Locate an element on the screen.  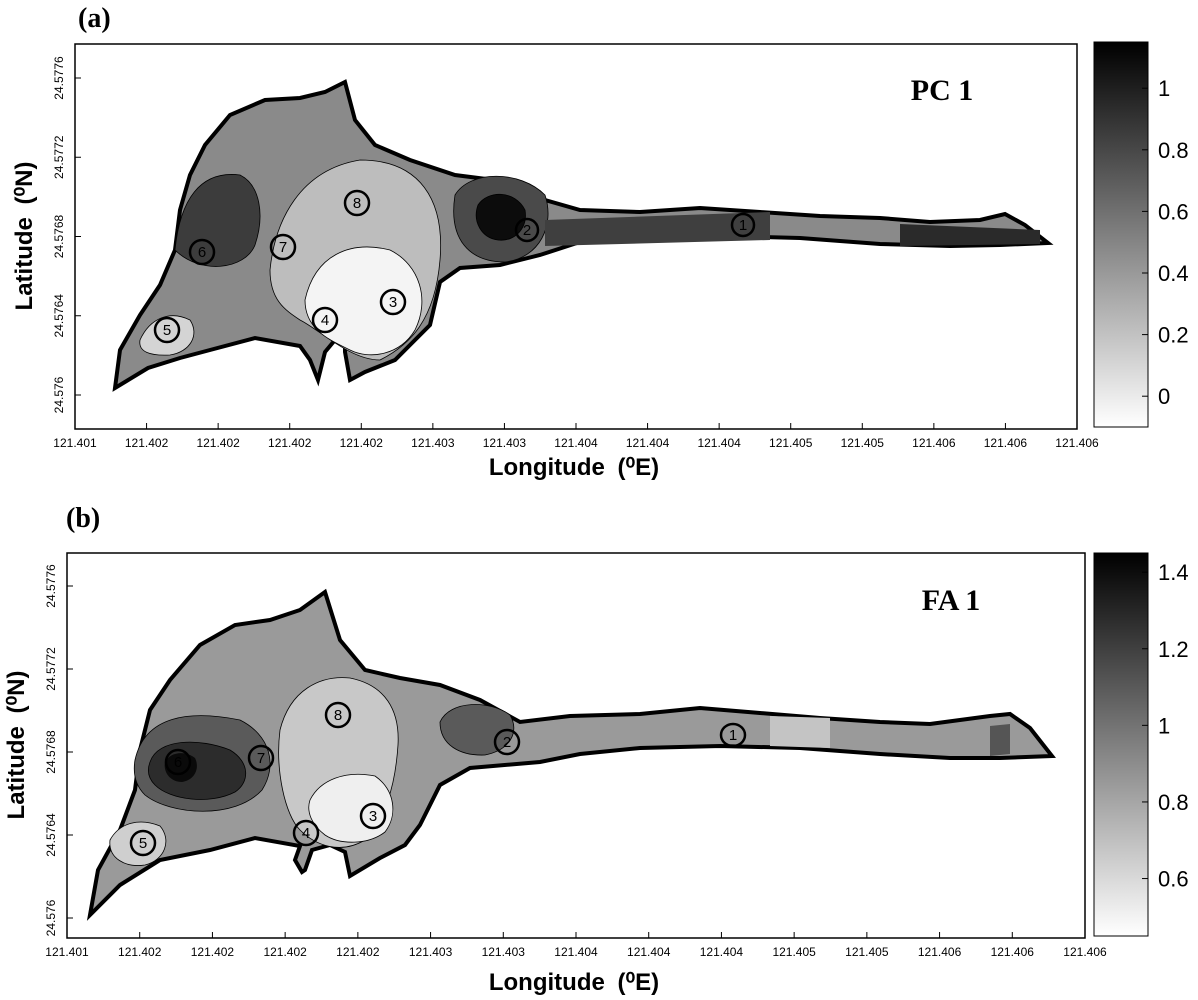
y-axis-label-text: Latitude is located at coordinates (24, 263).